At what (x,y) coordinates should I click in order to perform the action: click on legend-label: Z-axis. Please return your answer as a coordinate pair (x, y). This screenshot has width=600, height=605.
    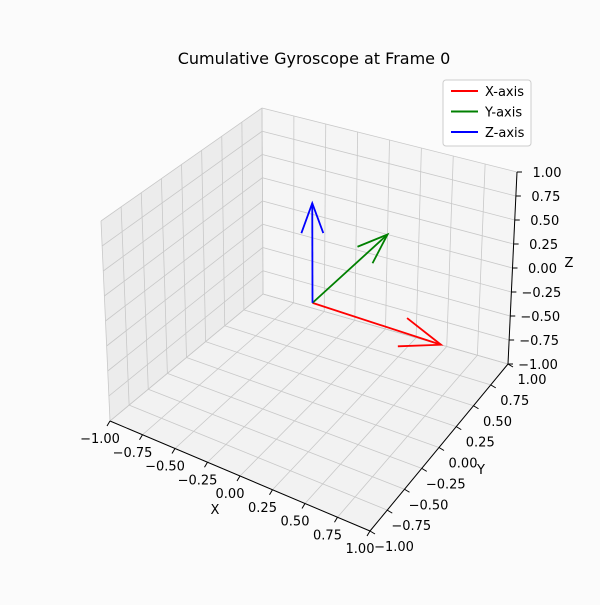
    Looking at the image, I should click on (505, 133).